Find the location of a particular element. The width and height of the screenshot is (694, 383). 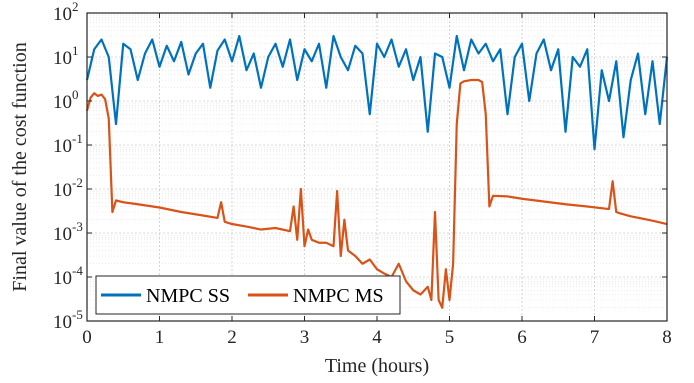

y-tick-label: 10⁻⁵ is located at coordinates (68, 320).